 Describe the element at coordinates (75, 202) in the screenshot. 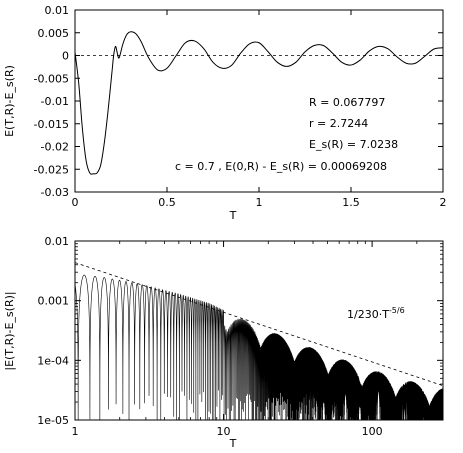

I see `top-x-tick-label: 0` at that location.